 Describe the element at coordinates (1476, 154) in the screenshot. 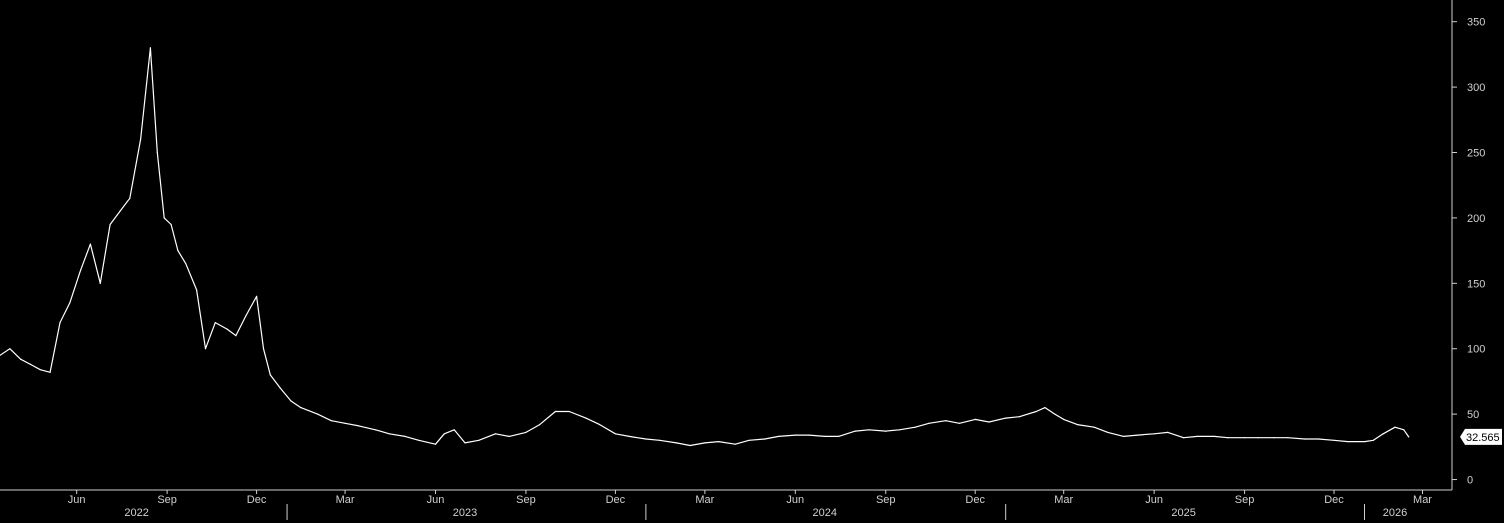

I see `y-tick-label: 250` at that location.